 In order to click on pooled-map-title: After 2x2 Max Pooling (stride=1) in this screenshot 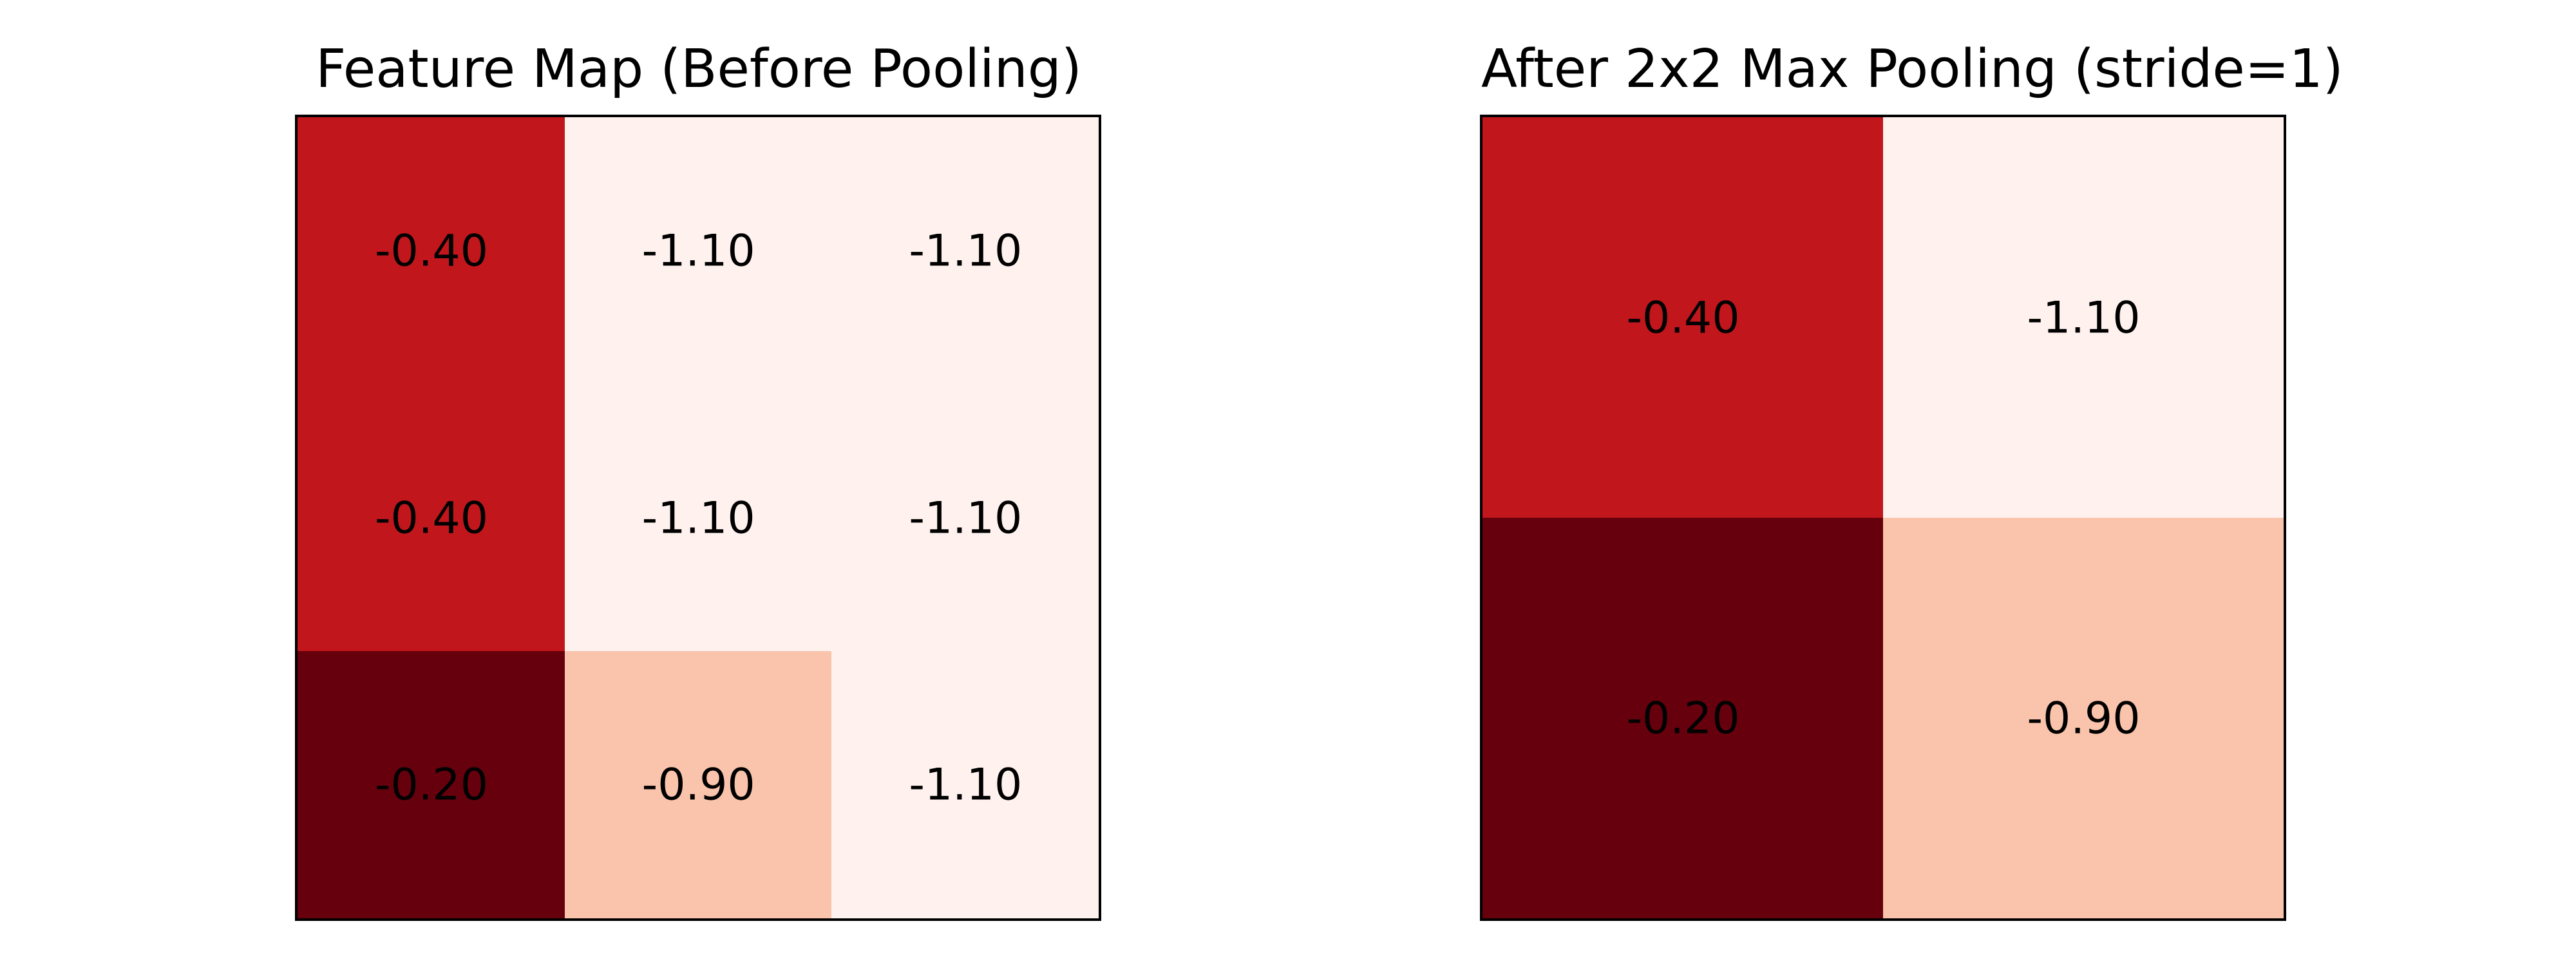, I will do `click(1913, 69)`.